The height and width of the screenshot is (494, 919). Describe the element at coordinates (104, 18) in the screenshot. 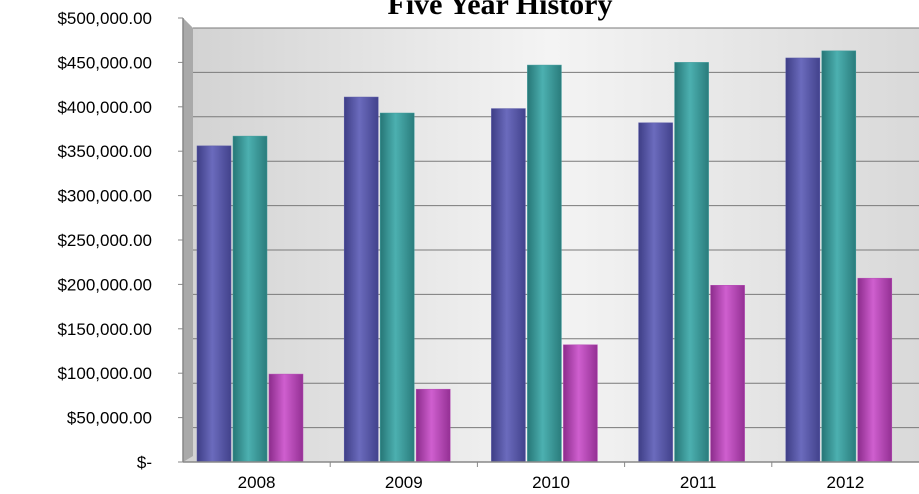

I see `y-tick-label: $500,000.00` at that location.